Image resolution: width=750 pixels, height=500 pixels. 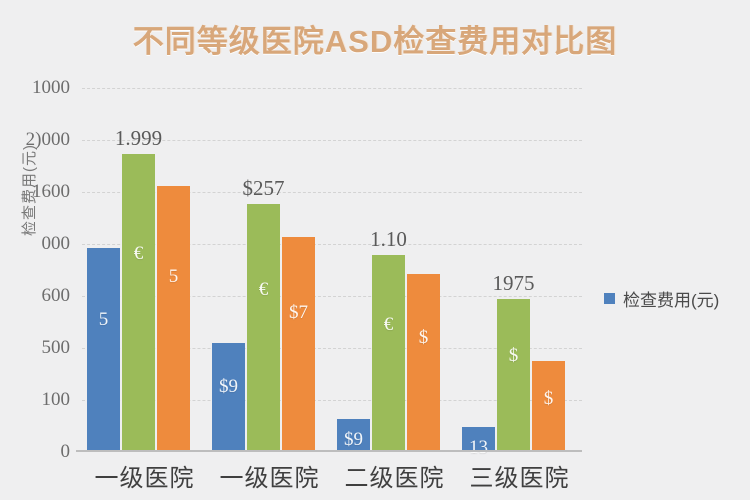 What do you see at coordinates (39, 269) in the screenshot?
I see `y-axis-tick-labels: 1000 2)000 1600 000 600 500 100 0` at bounding box center [39, 269].